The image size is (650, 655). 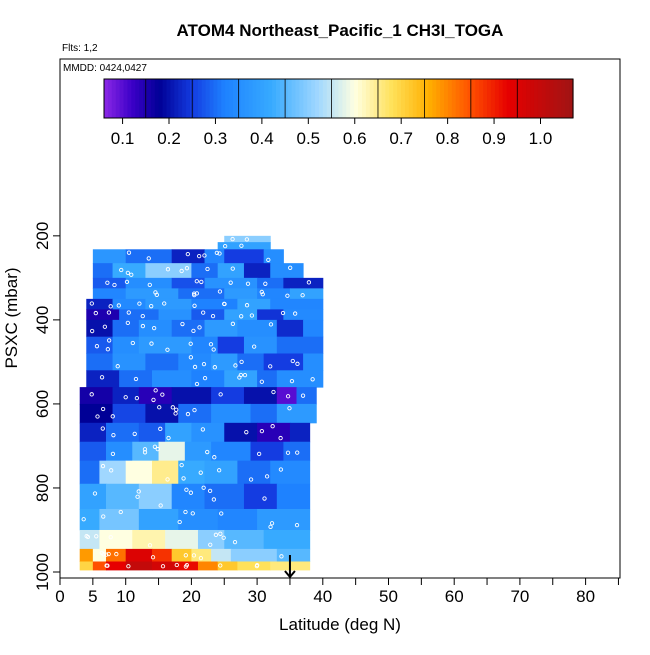 What do you see at coordinates (340, 624) in the screenshot?
I see `x-axis-label: Latitude (deg N)` at bounding box center [340, 624].